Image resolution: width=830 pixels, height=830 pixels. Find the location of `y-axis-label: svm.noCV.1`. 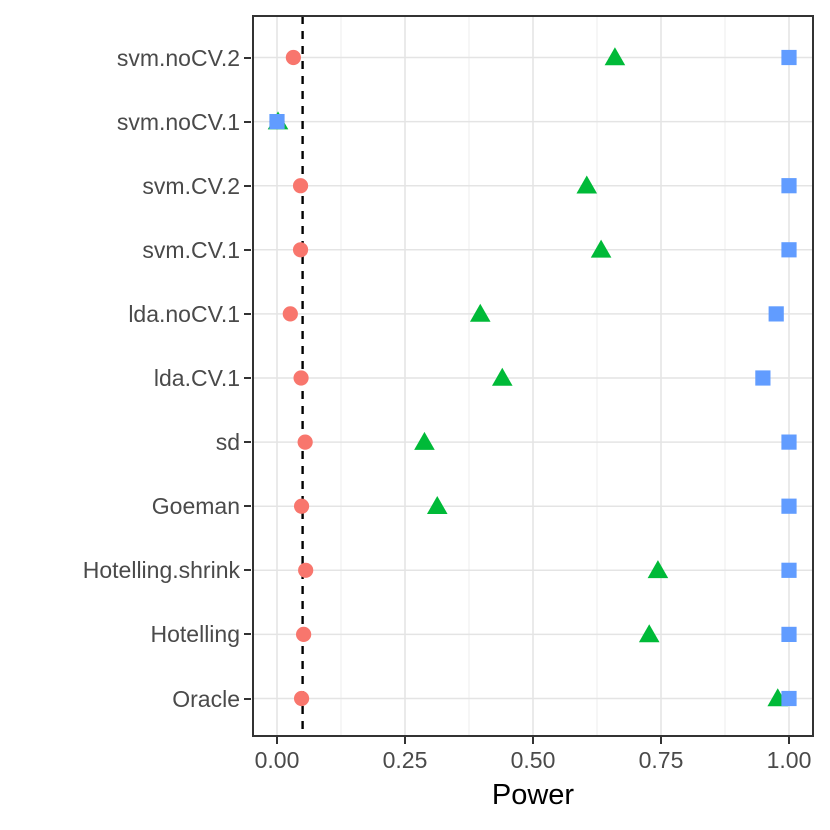

y-axis-label: svm.noCV.1 is located at coordinates (178, 121).